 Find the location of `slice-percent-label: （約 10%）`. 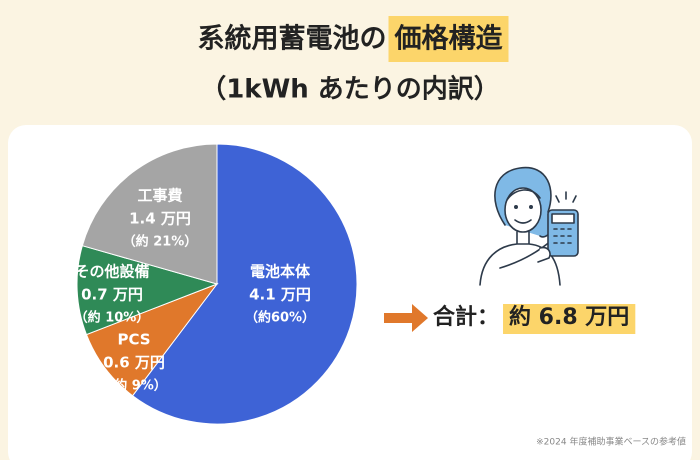

slice-percent-label: （約 10%） is located at coordinates (112, 318).